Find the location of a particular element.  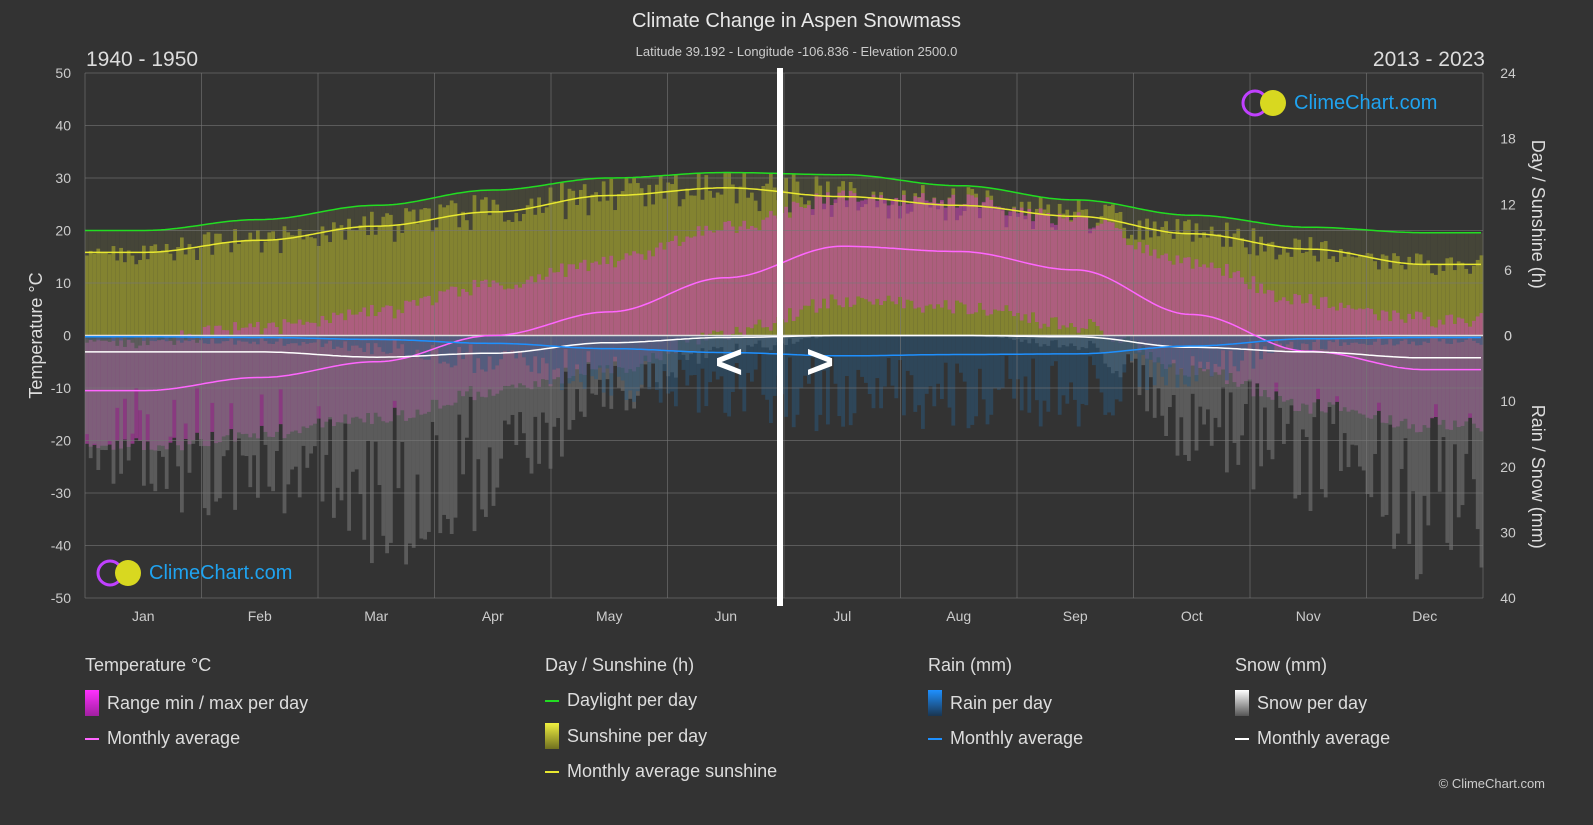

clime-logo-icon is located at coordinates (118, 573).